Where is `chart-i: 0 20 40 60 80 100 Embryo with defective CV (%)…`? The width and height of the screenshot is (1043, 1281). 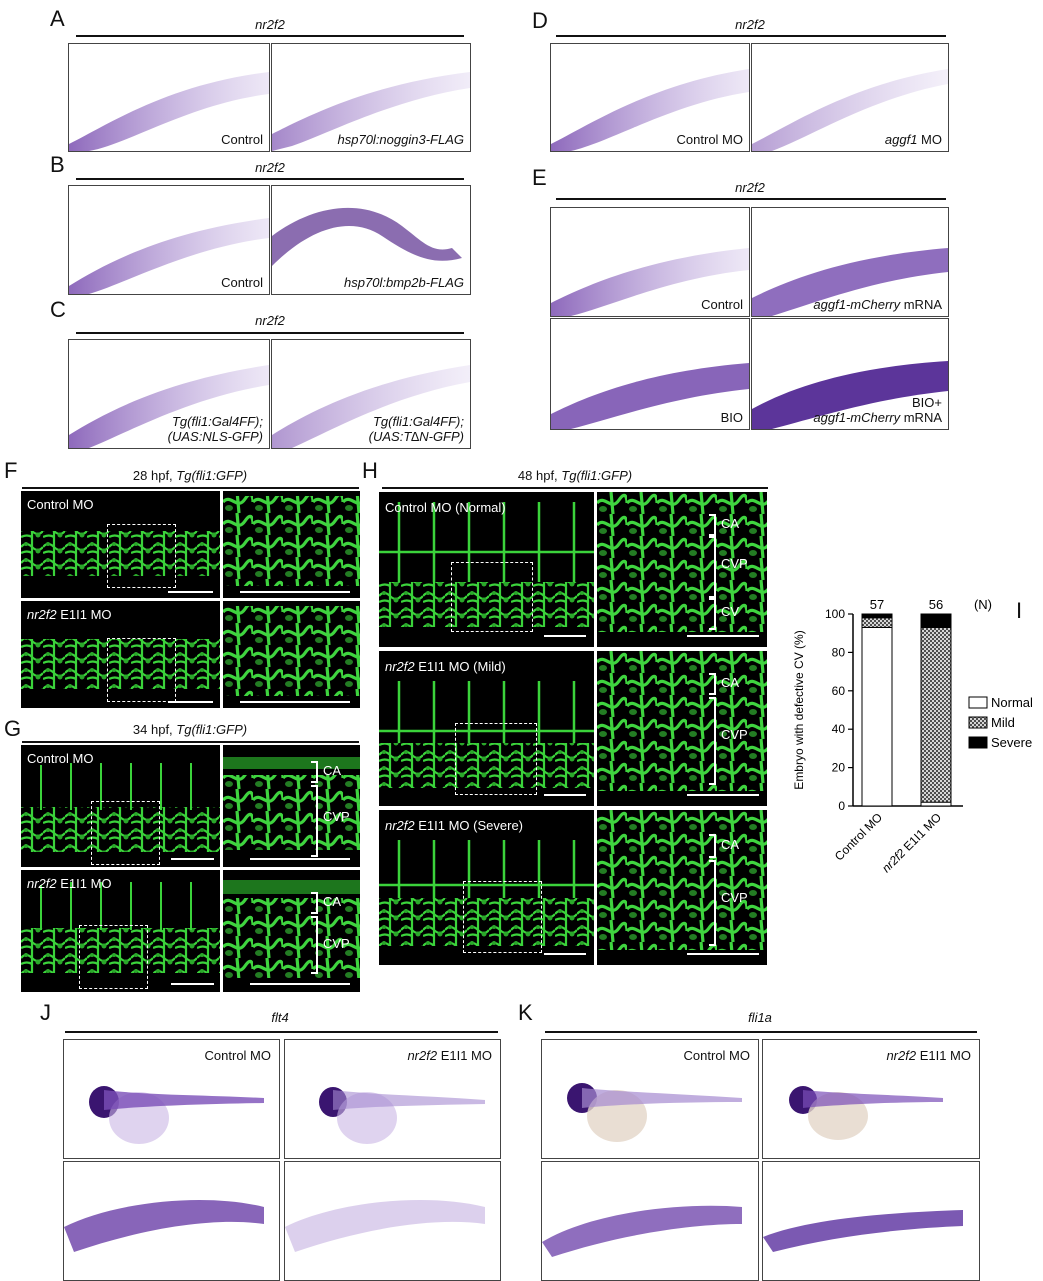
chart-i: 0 20 40 60 80 100 Embryo with defective CV (%)… is located at coordinates (912, 736).